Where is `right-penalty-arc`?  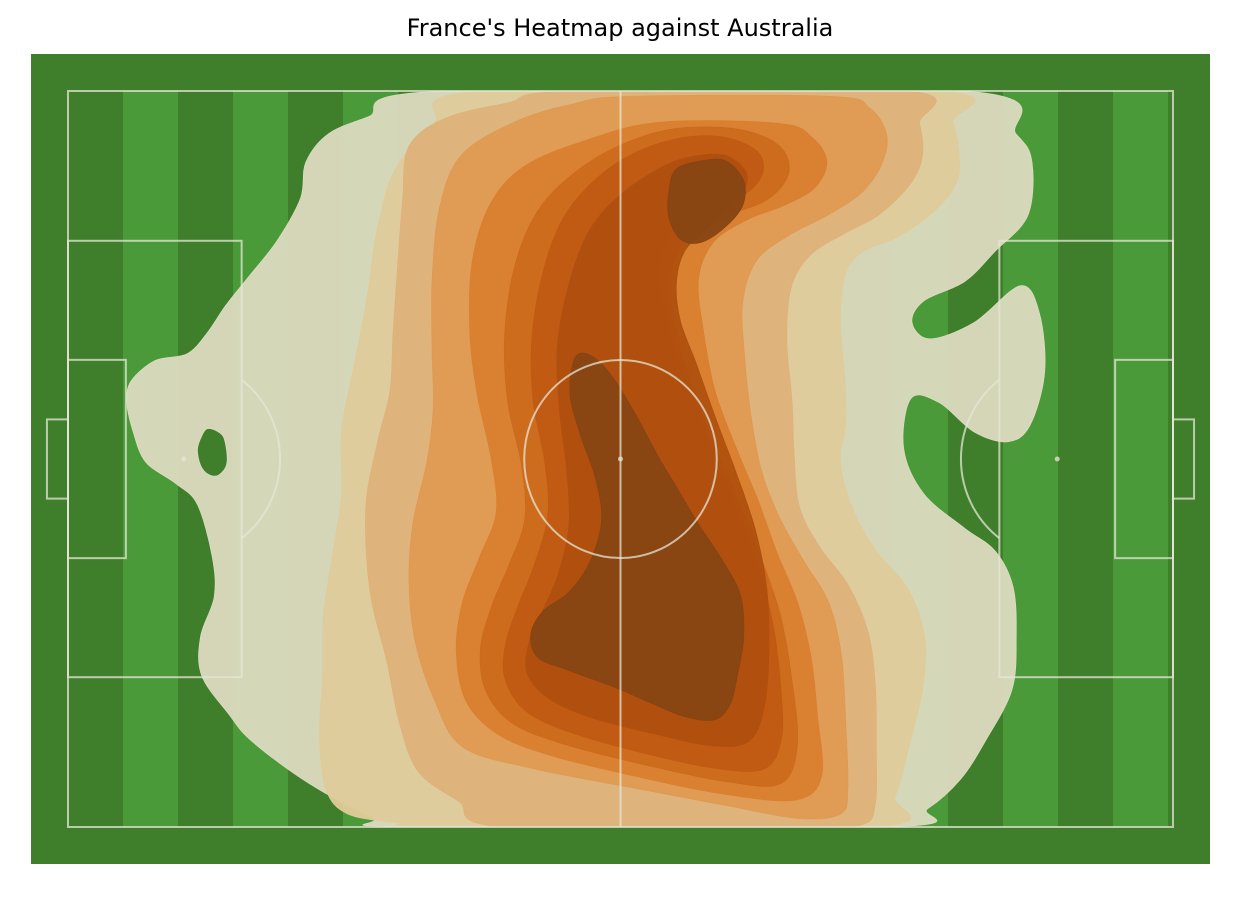
right-penalty-arc is located at coordinates (980, 459).